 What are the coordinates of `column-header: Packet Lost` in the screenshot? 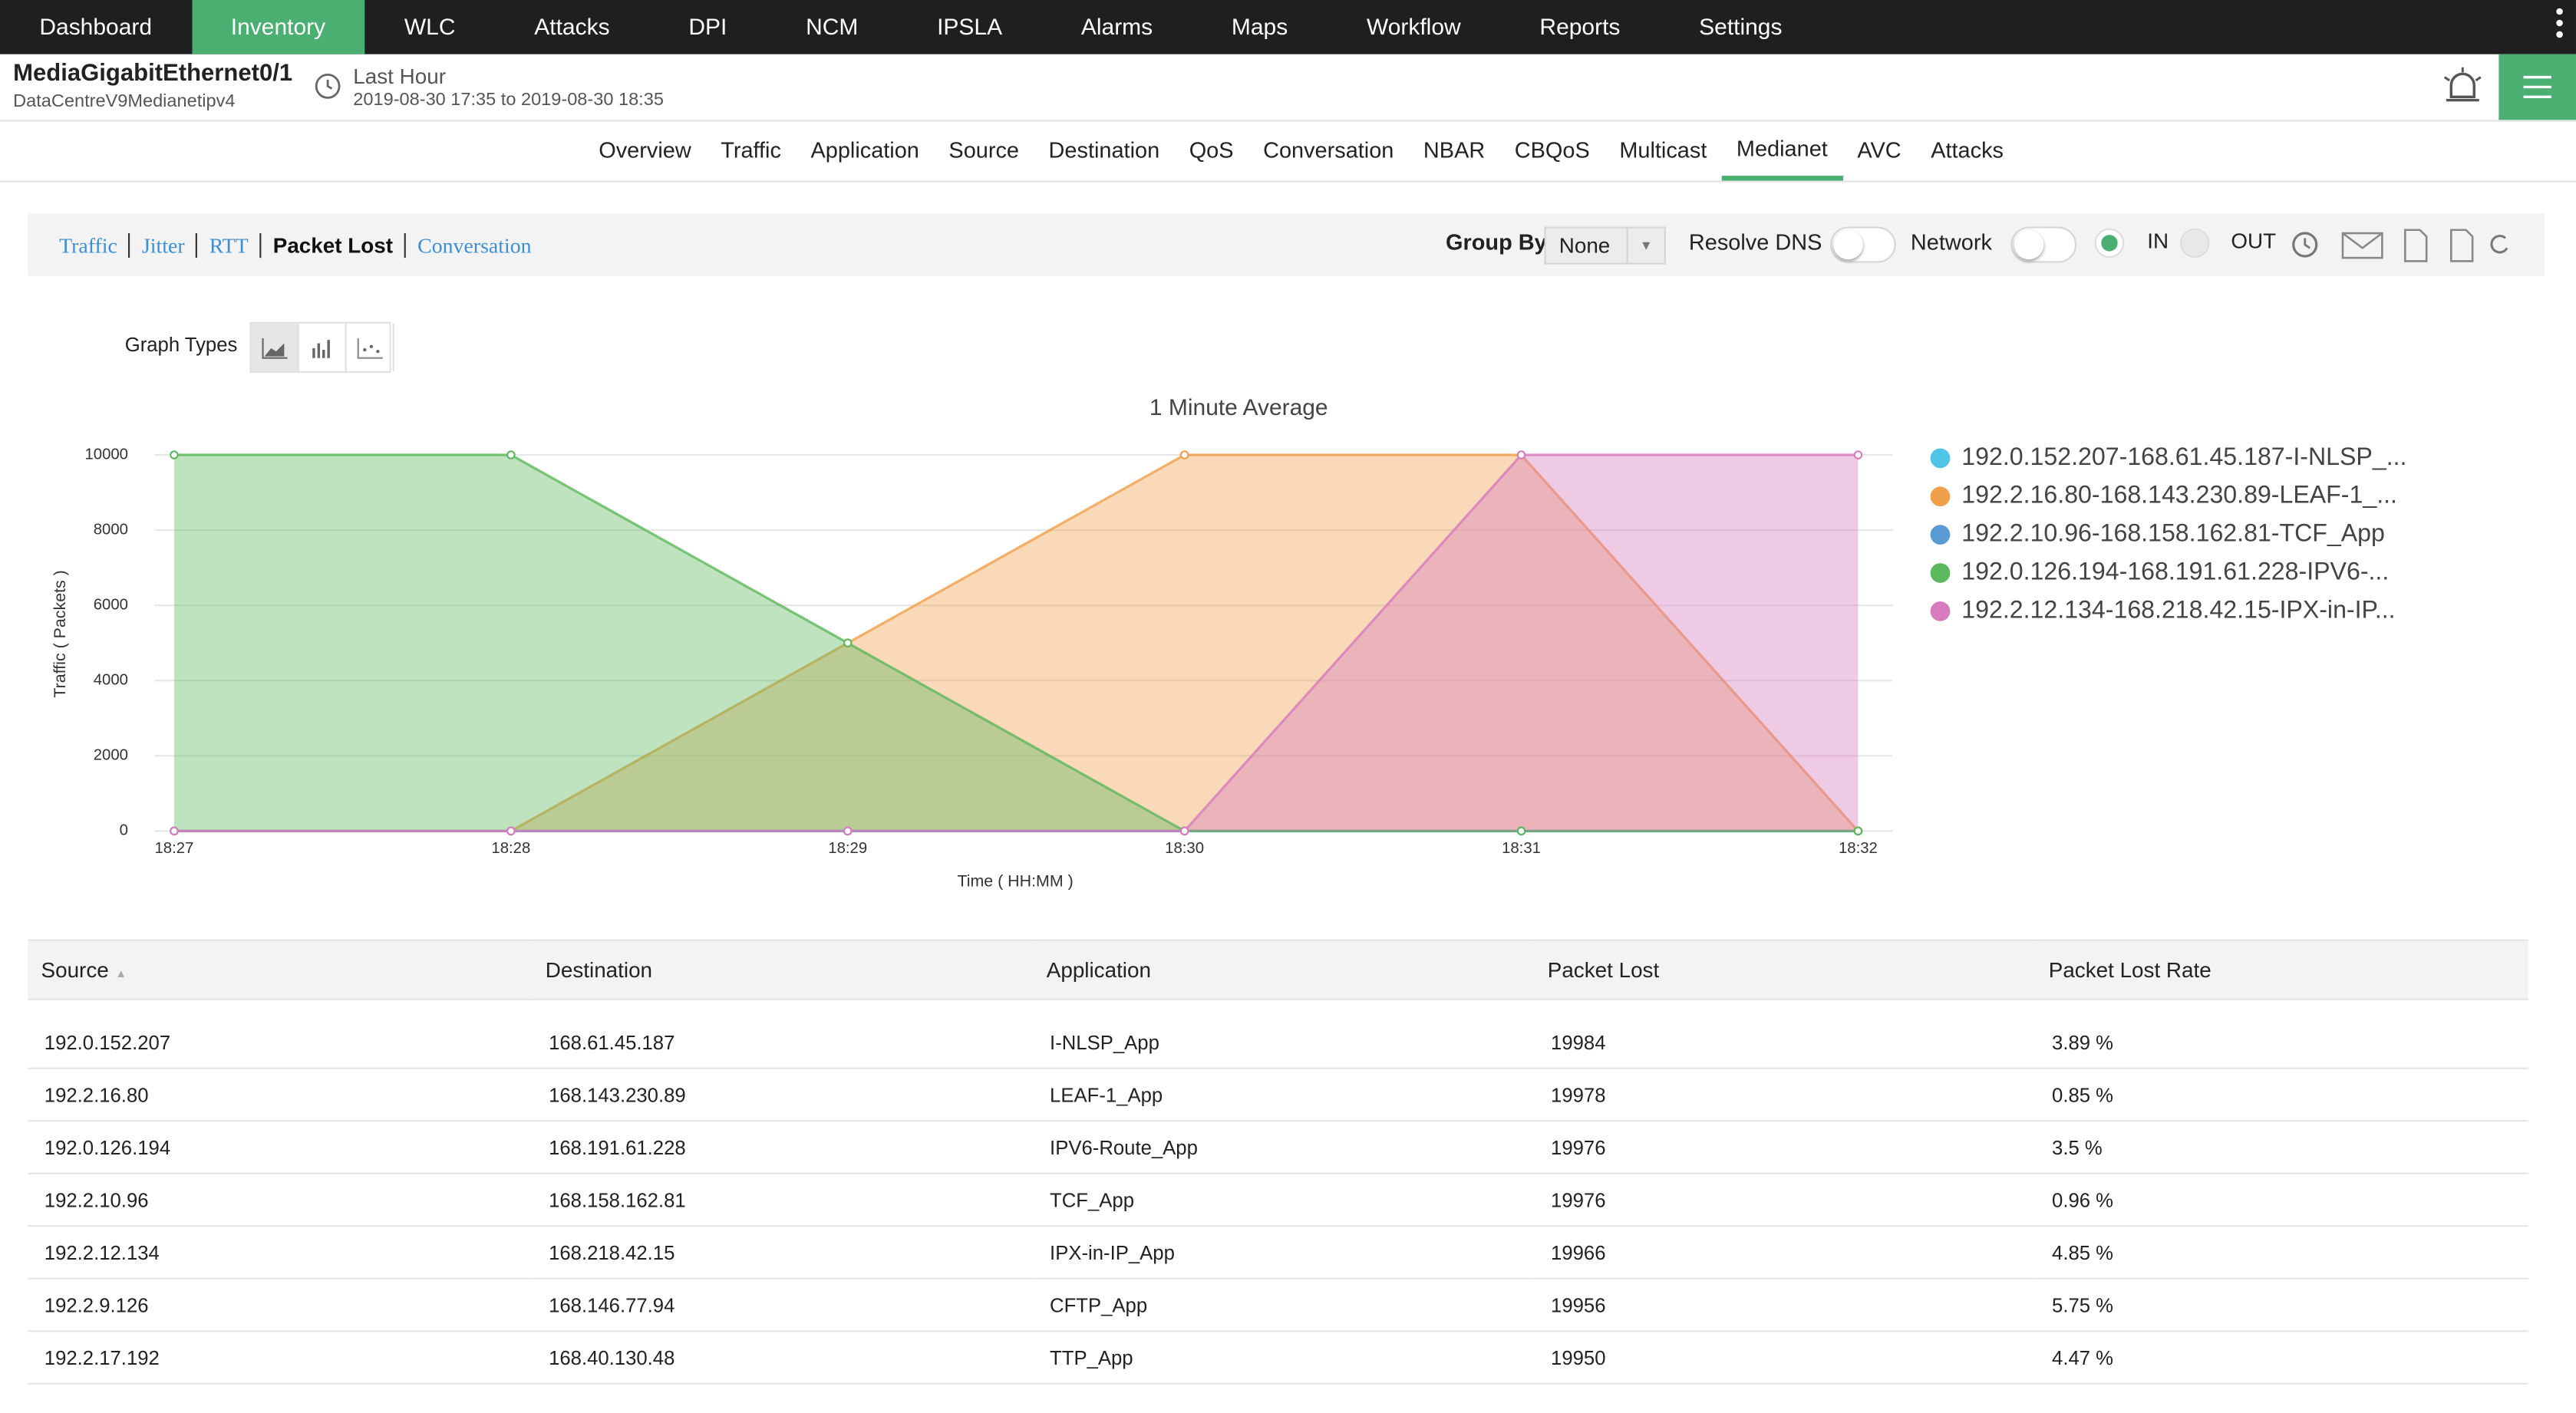 It's located at (1785, 969).